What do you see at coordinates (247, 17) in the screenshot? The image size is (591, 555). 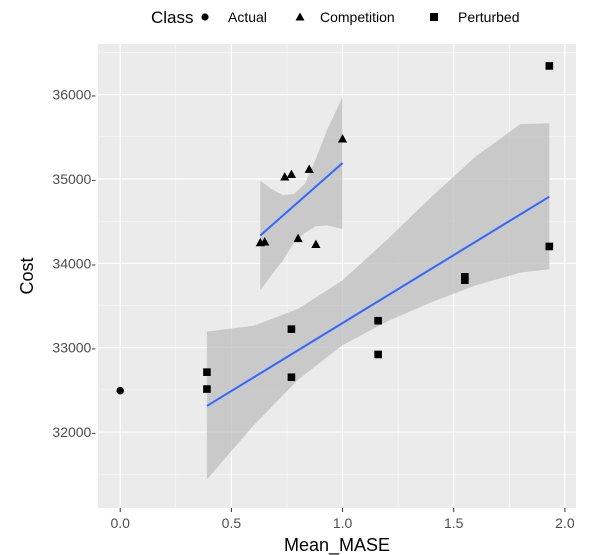 I see `legend-label-actual: Actual` at bounding box center [247, 17].